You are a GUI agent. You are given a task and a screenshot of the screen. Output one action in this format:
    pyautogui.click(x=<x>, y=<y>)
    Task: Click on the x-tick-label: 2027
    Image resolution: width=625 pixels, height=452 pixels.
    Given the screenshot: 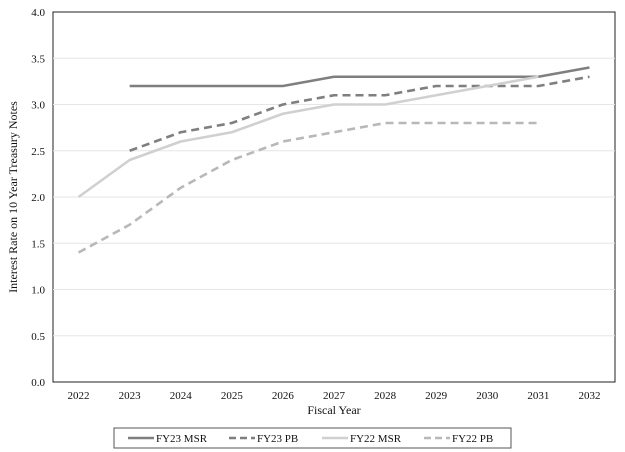 What is the action you would take?
    pyautogui.click(x=334, y=396)
    